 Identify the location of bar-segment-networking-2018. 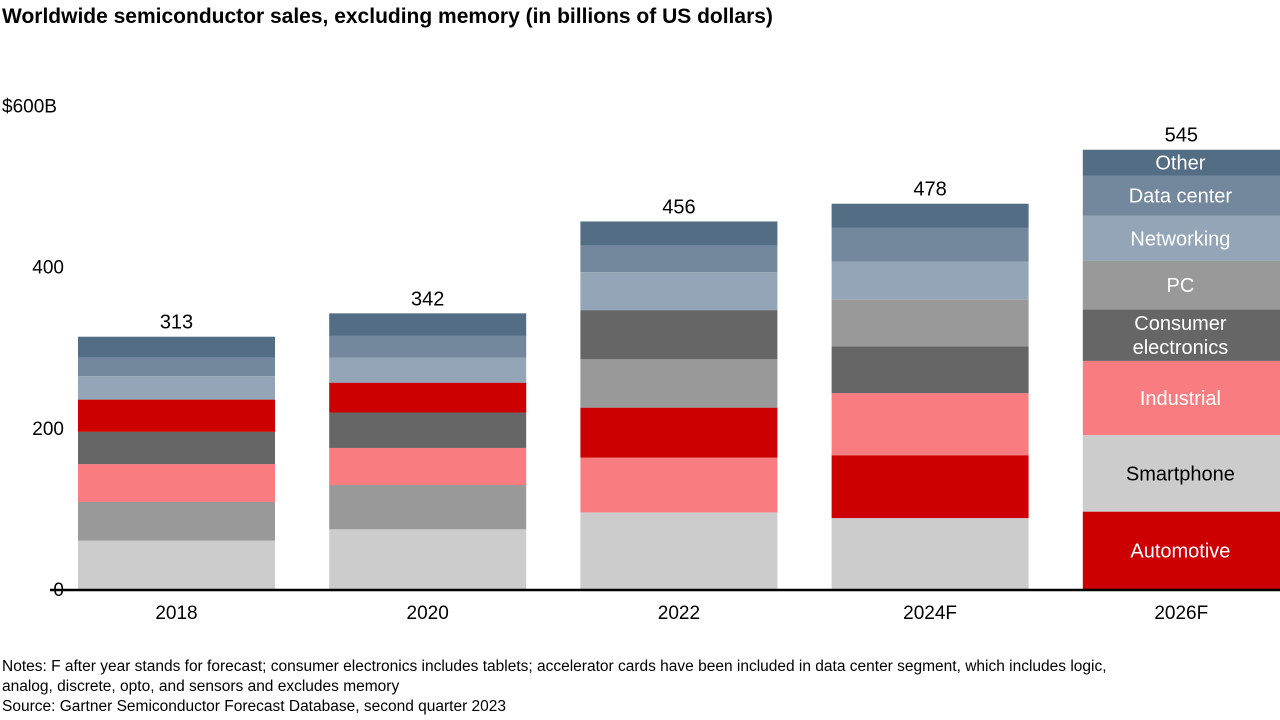
(176, 388).